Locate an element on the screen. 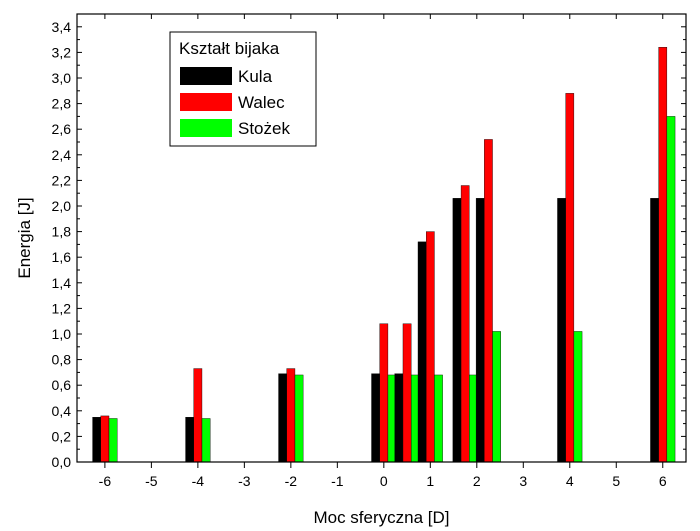  x-tick-label-4: -2 is located at coordinates (291, 481).